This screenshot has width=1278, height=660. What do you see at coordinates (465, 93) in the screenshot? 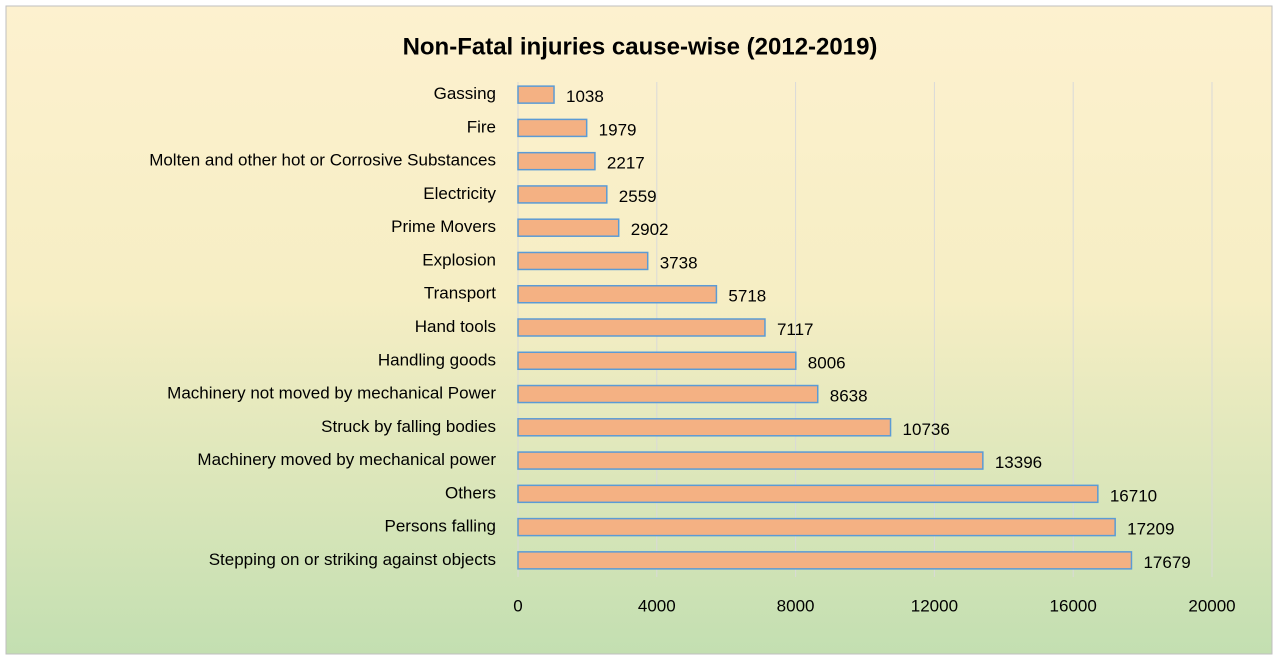
I see `y-tick-label: Gassing` at bounding box center [465, 93].